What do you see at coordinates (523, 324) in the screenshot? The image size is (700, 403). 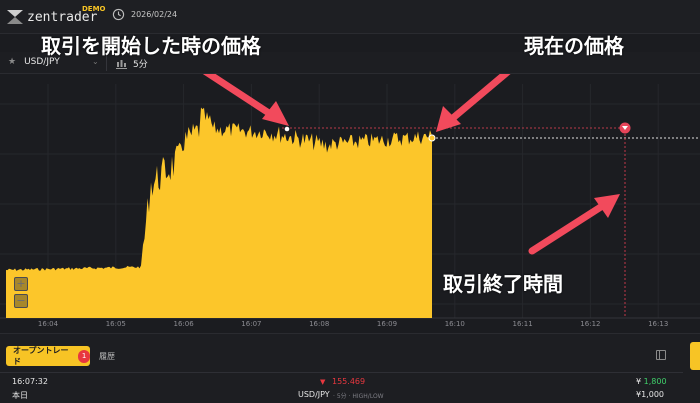 I see `x-tick-label: 16:11` at bounding box center [523, 324].